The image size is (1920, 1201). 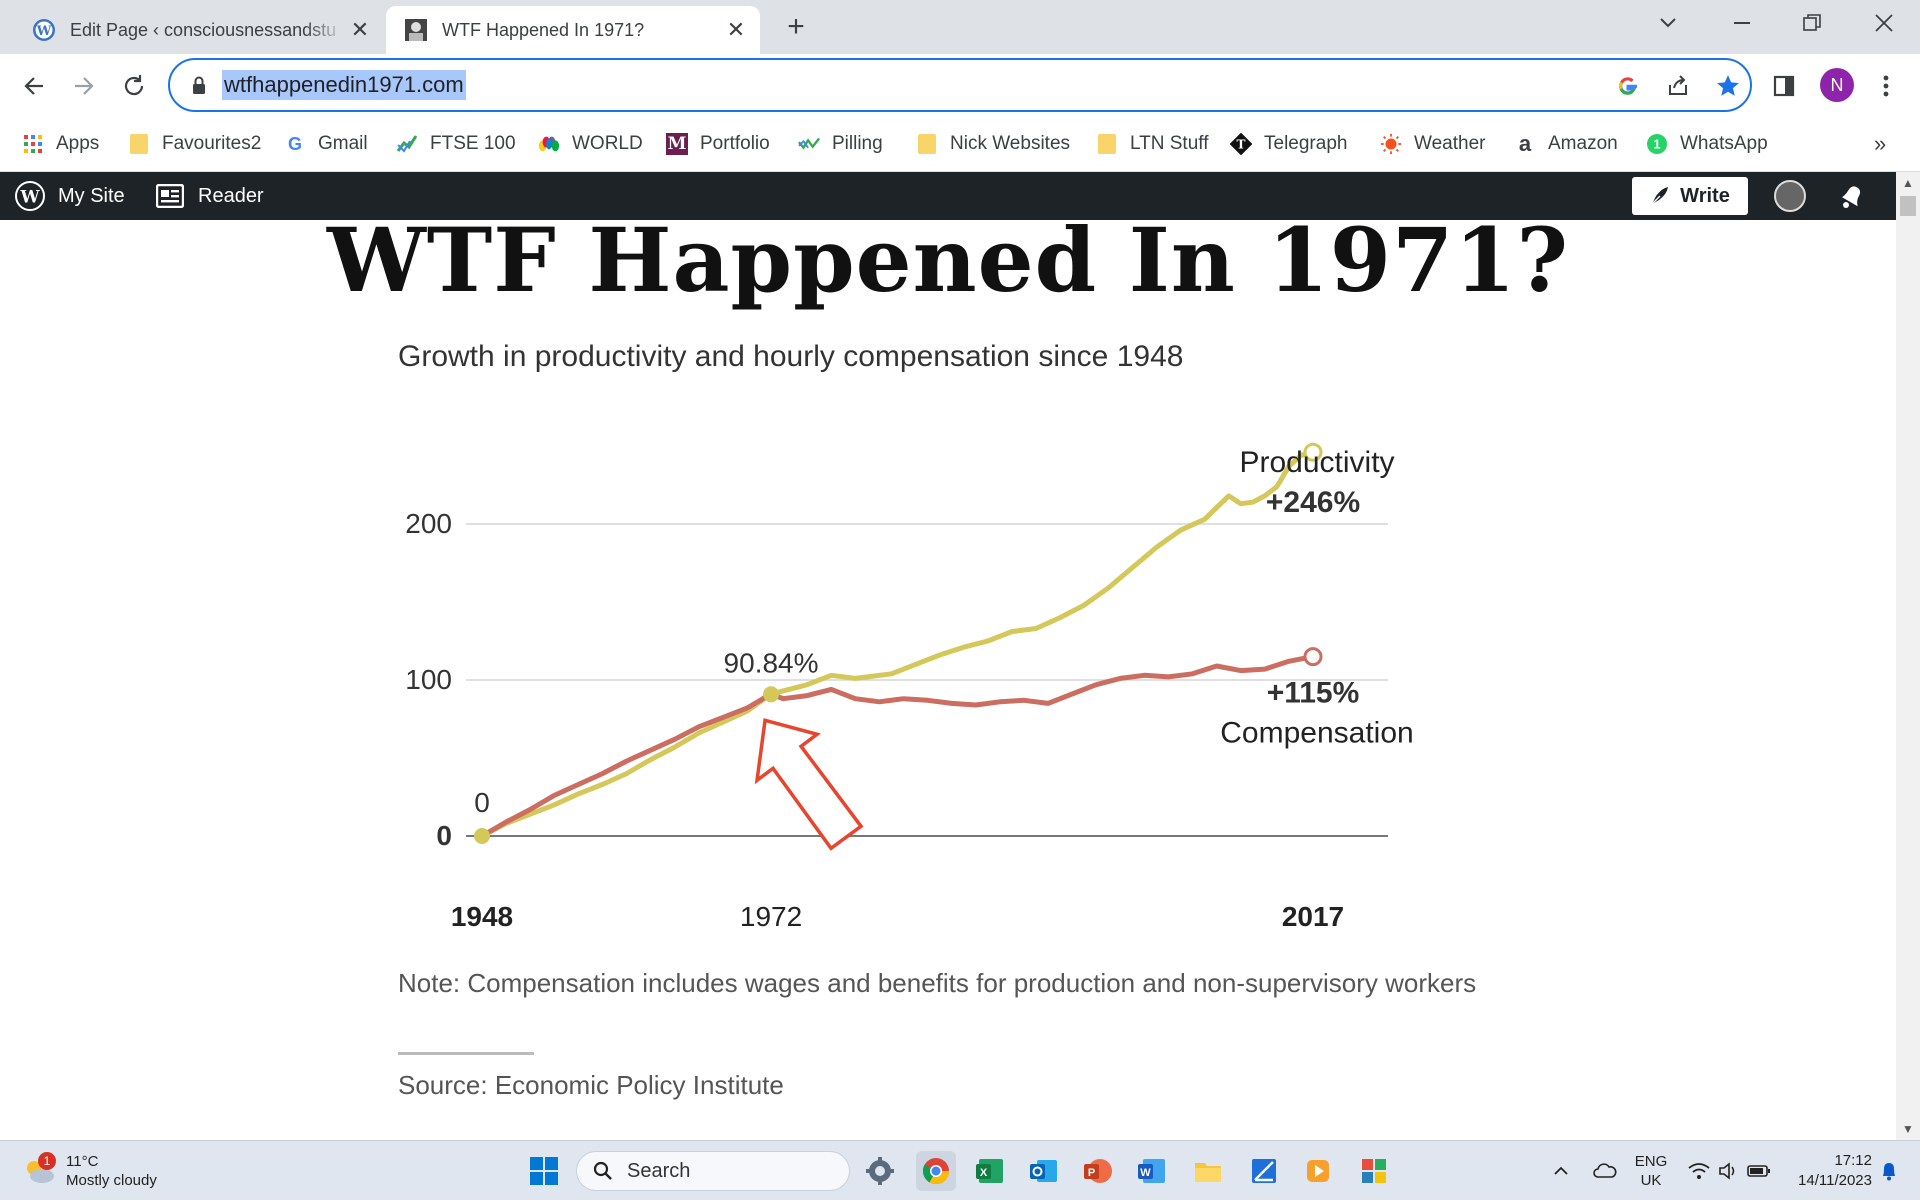 What do you see at coordinates (544, 1171) in the screenshot?
I see `windows-start-icon` at bounding box center [544, 1171].